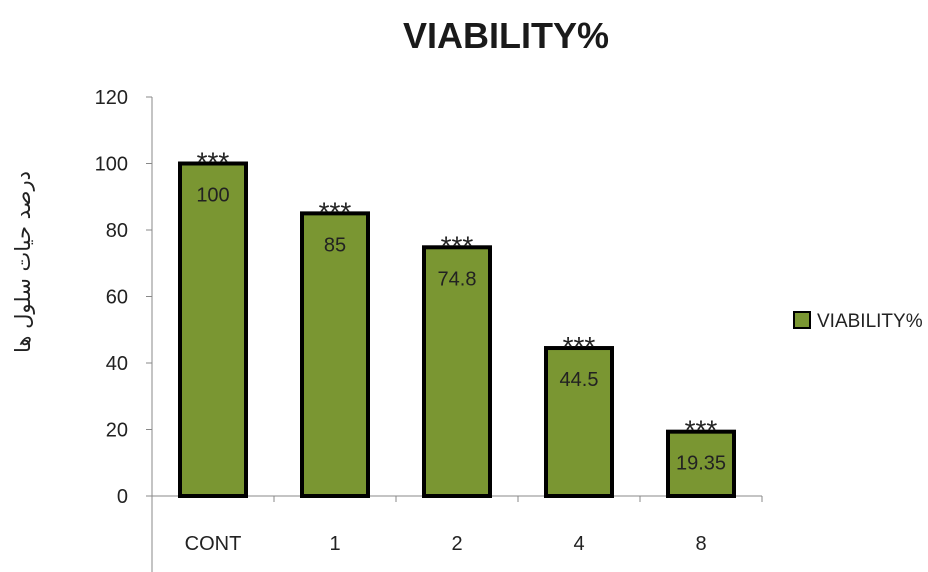  Describe the element at coordinates (117, 298) in the screenshot. I see `y-tick-label: 60` at that location.